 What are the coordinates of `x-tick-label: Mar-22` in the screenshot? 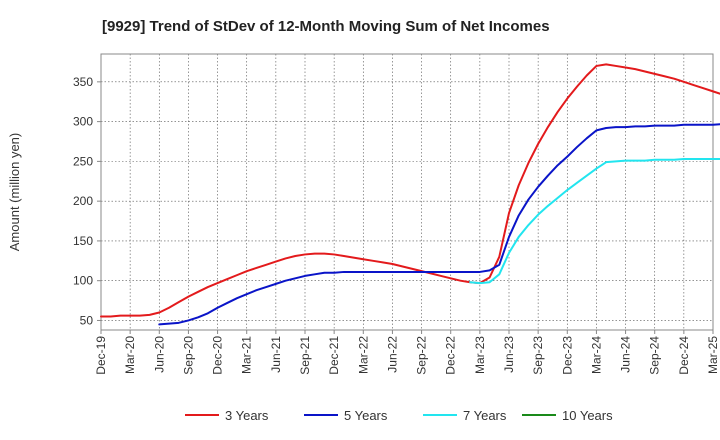 It's located at (363, 355).